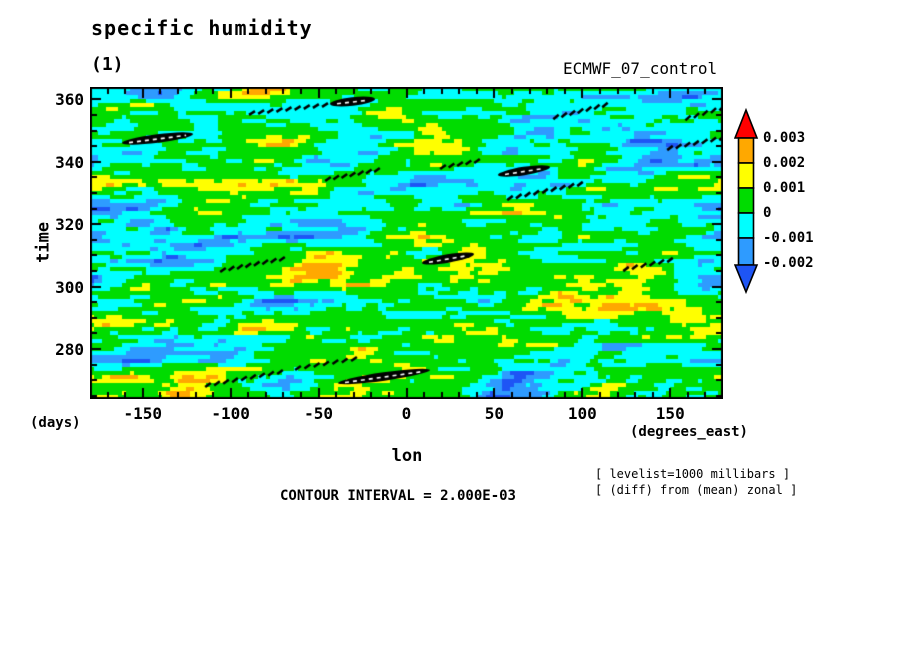  Describe the element at coordinates (693, 474) in the screenshot. I see `footnote-levelist: [ levelist=1000 millibars ]` at that location.